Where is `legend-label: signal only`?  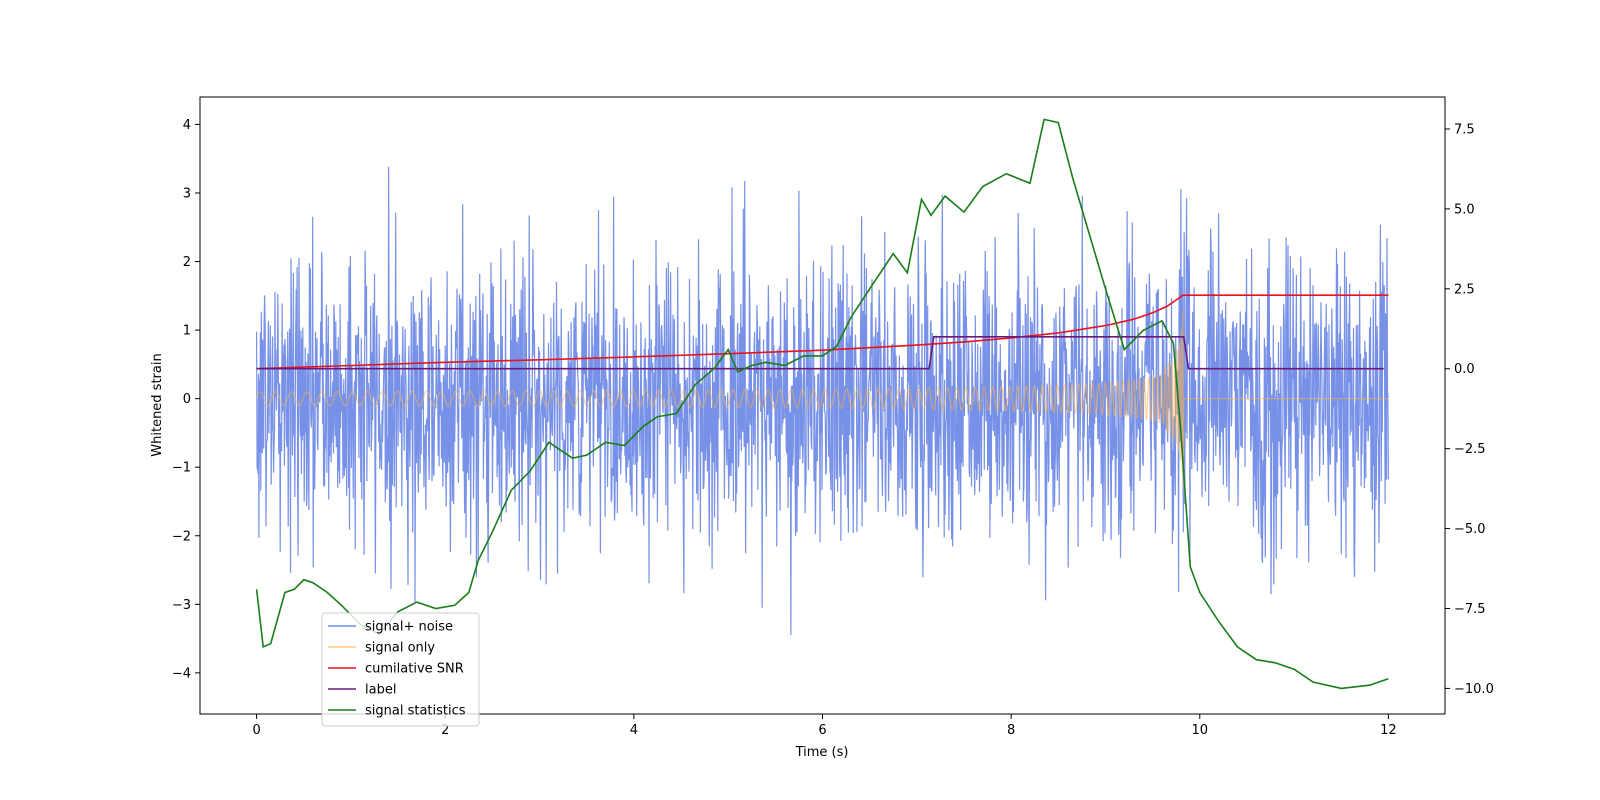
legend-label: signal only is located at coordinates (400, 648).